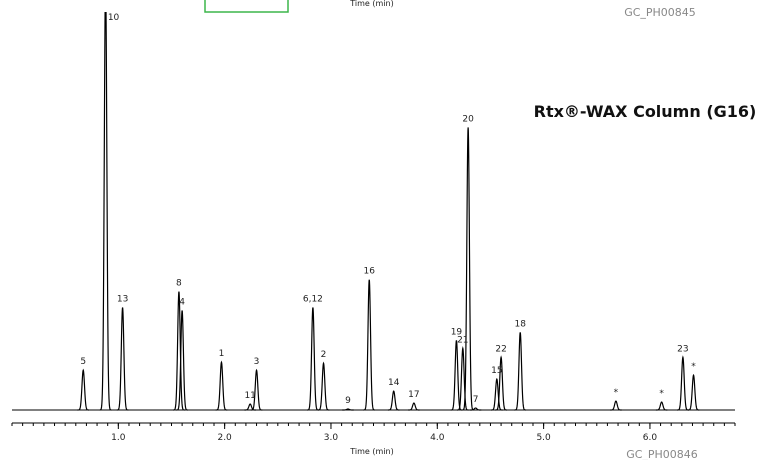  Describe the element at coordinates (660, 12) in the screenshot. I see `code-label: GC_PH00845` at that location.